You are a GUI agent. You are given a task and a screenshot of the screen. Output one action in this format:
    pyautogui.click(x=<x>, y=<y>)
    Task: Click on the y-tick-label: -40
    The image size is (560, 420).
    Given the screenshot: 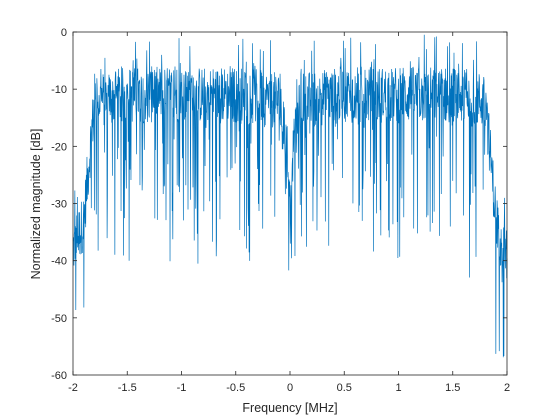 What is the action you would take?
    pyautogui.click(x=59, y=262)
    